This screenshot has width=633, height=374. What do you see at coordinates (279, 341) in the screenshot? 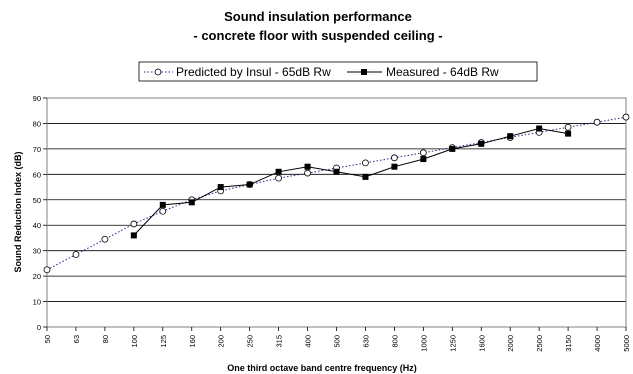
I see `x-tick-label: 315` at bounding box center [279, 341].